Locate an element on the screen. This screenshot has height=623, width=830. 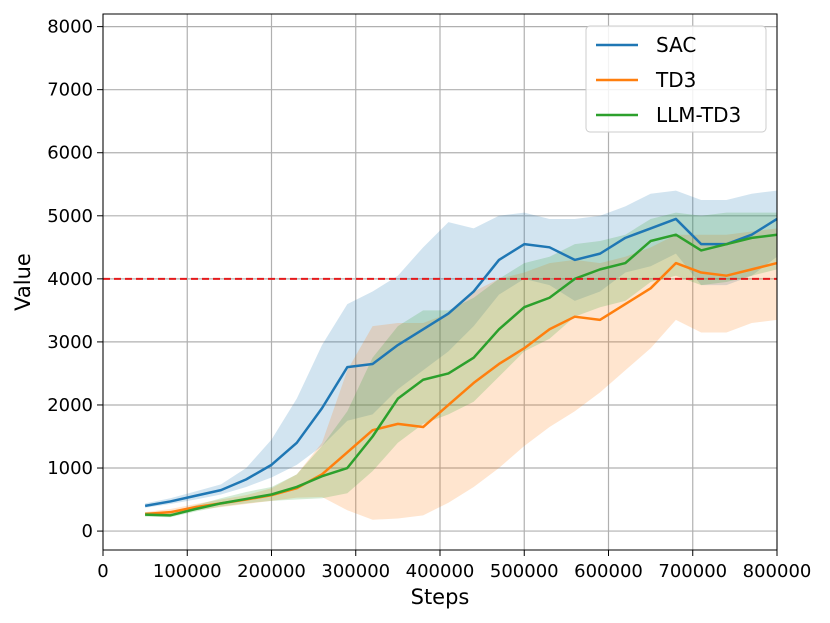
y-tick-label-3000: 3000 is located at coordinates (70, 342).